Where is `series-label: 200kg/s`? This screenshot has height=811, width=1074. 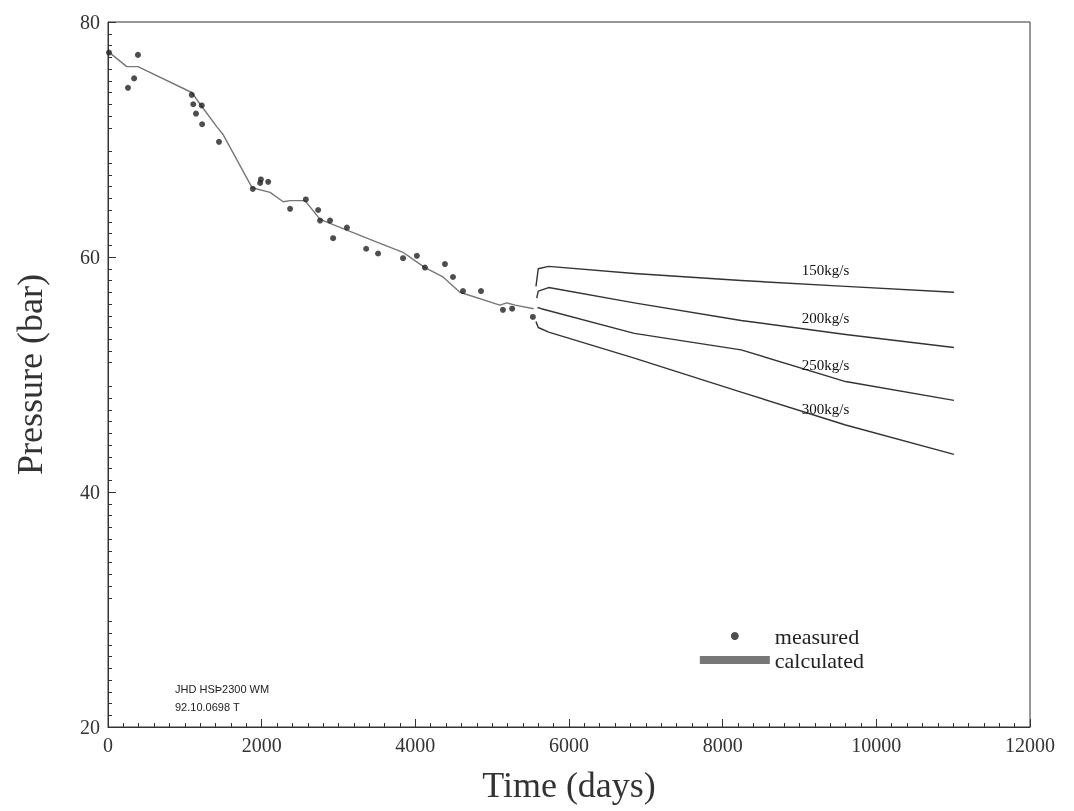 series-label: 200kg/s is located at coordinates (825, 318).